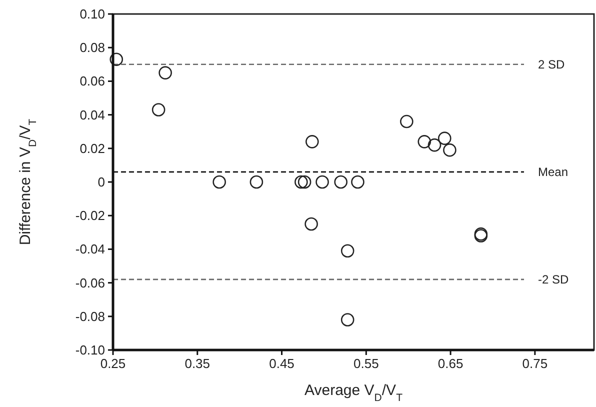 This screenshot has height=407, width=596. I want to click on y-tick-label: 0.06, so click(92, 81).